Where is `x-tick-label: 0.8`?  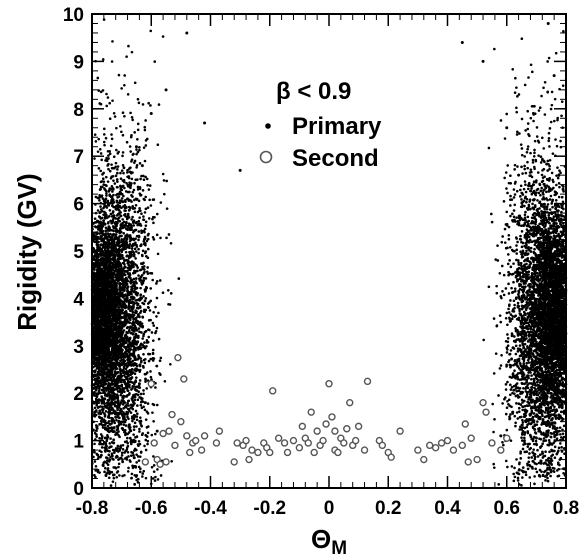 x-tick-label: 0.8 is located at coordinates (566, 508).